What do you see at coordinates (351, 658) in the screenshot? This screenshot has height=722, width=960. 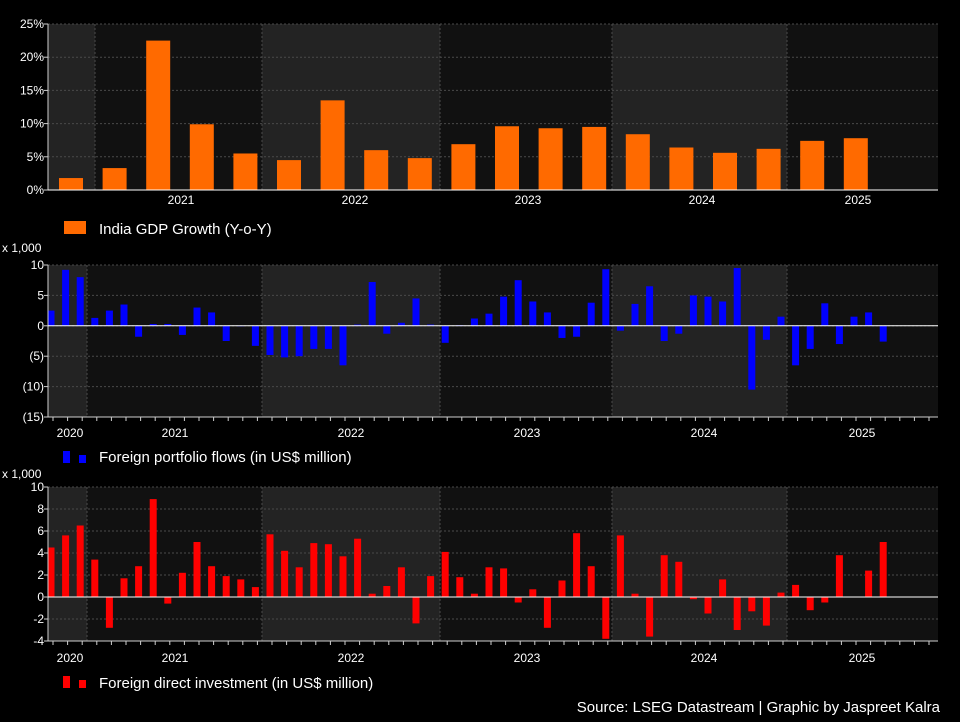 I see `fdi-year-label: 2022` at bounding box center [351, 658].